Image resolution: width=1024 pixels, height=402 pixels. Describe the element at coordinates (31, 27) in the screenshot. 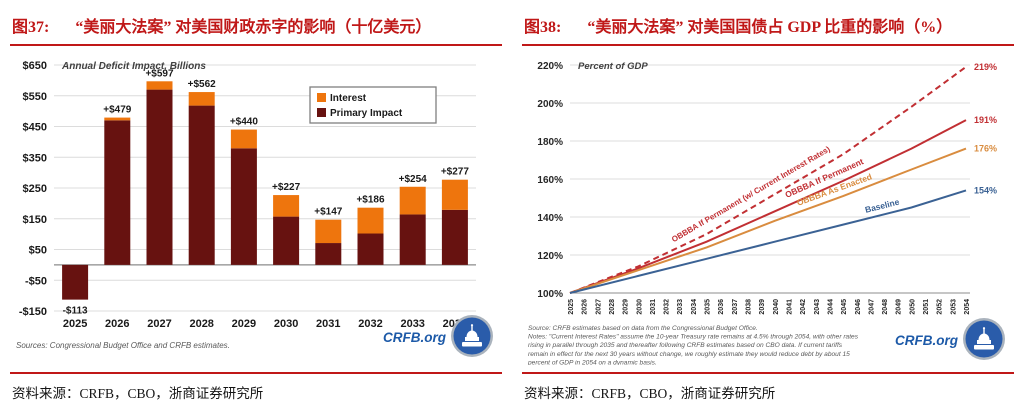

I see `figure-37-label: 图37:` at that location.